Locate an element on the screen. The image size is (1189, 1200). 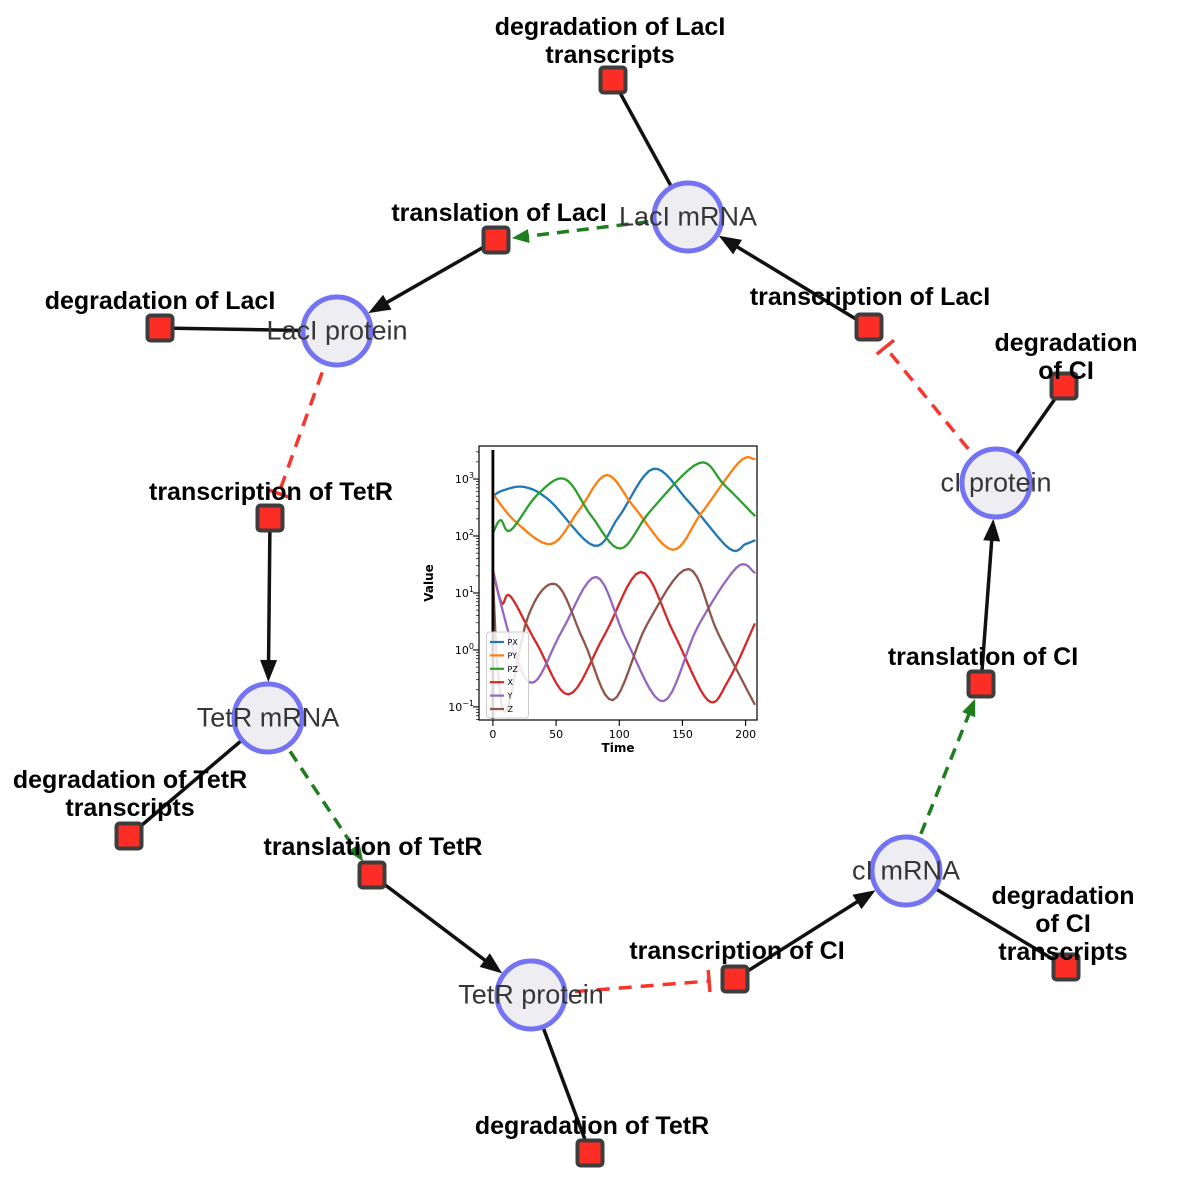
y-tick-label: 10² is located at coordinates (464, 535).